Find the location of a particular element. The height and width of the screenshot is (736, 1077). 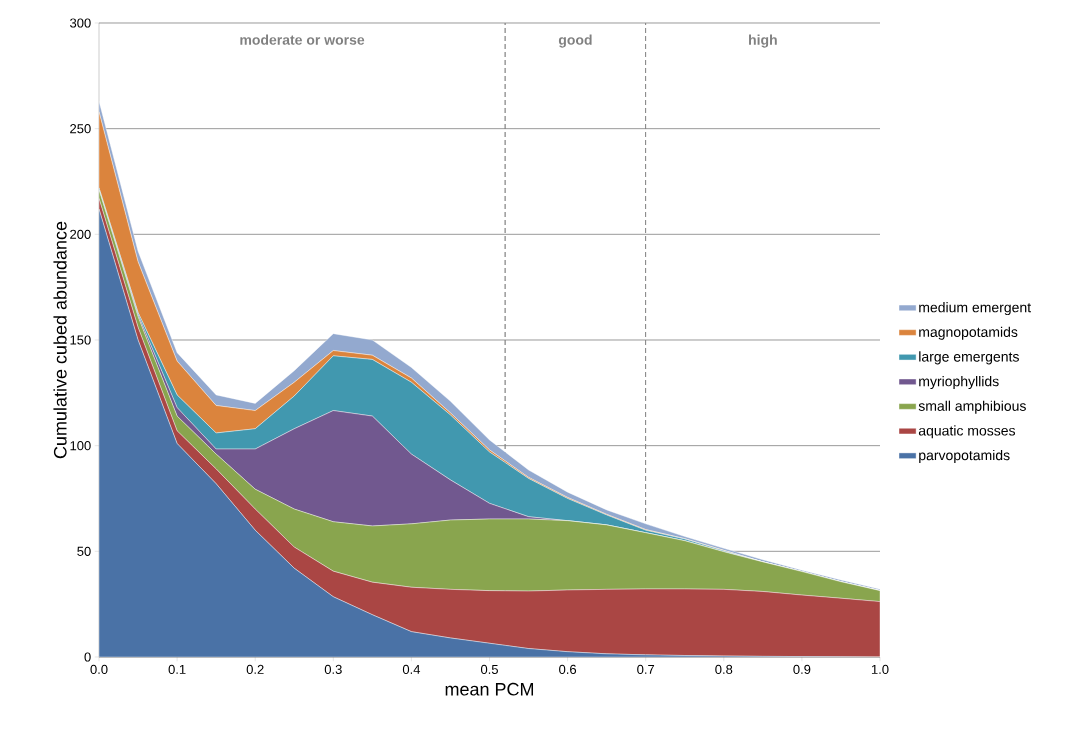

x-tick-label: 0.3 is located at coordinates (333, 669).